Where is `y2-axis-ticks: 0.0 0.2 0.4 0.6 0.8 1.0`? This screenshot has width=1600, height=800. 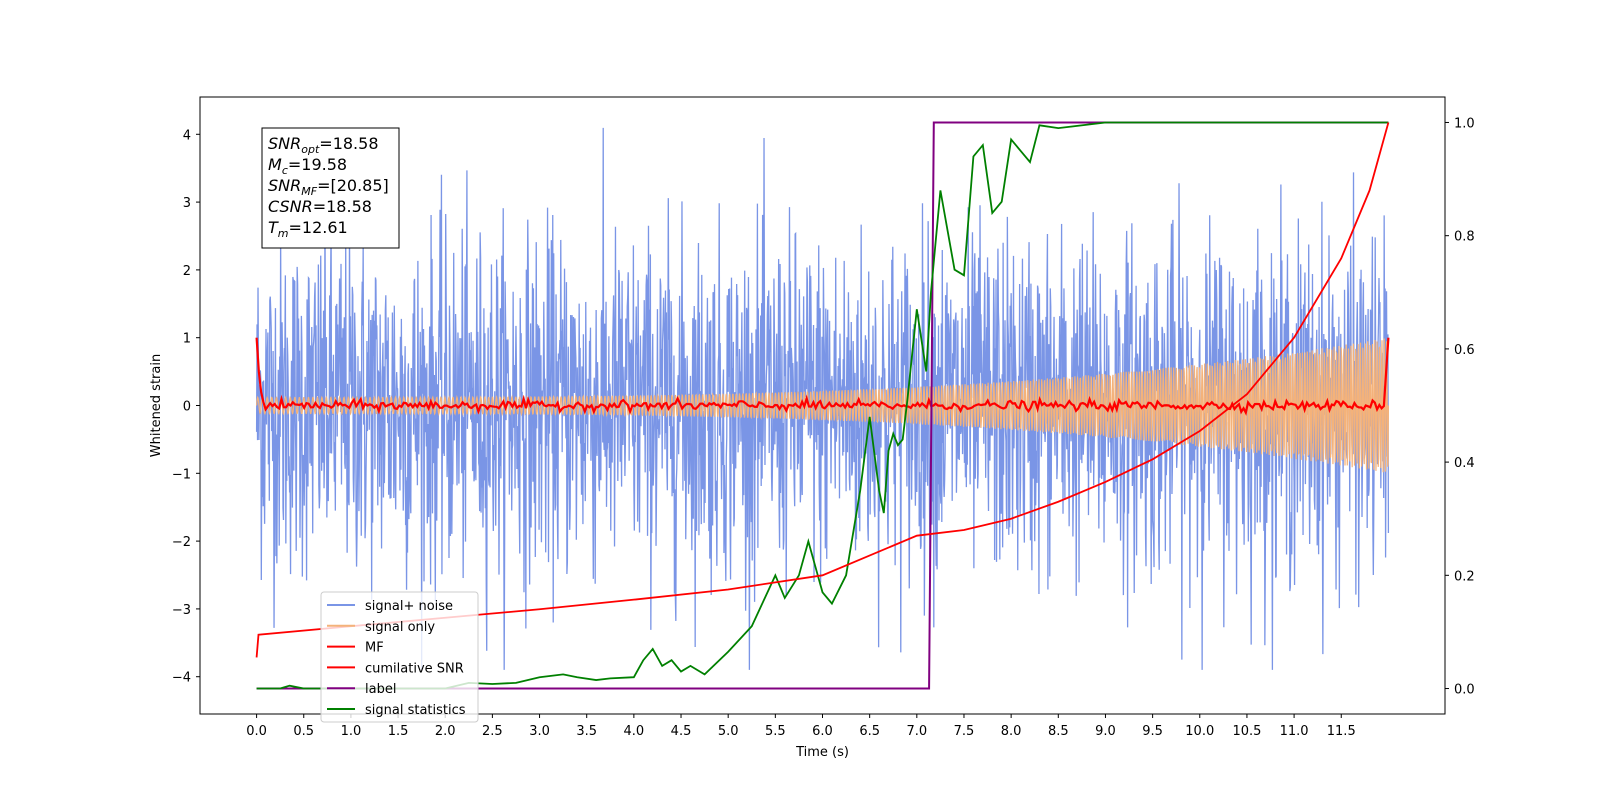
y2-axis-ticks: 0.0 0.2 0.4 0.6 0.8 1.0 is located at coordinates (1460, 407).